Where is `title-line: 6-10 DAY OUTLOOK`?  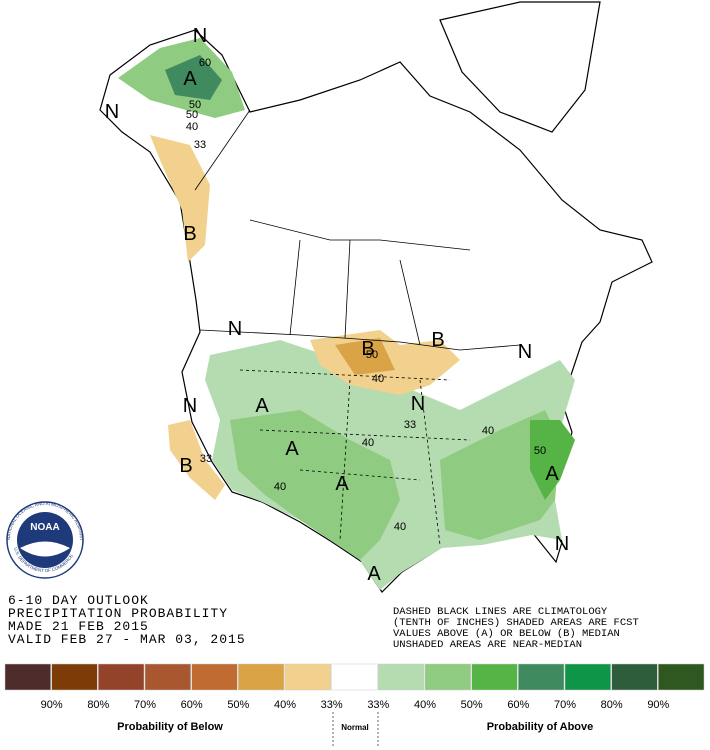
title-line: 6-10 DAY OUTLOOK is located at coordinates (78, 600).